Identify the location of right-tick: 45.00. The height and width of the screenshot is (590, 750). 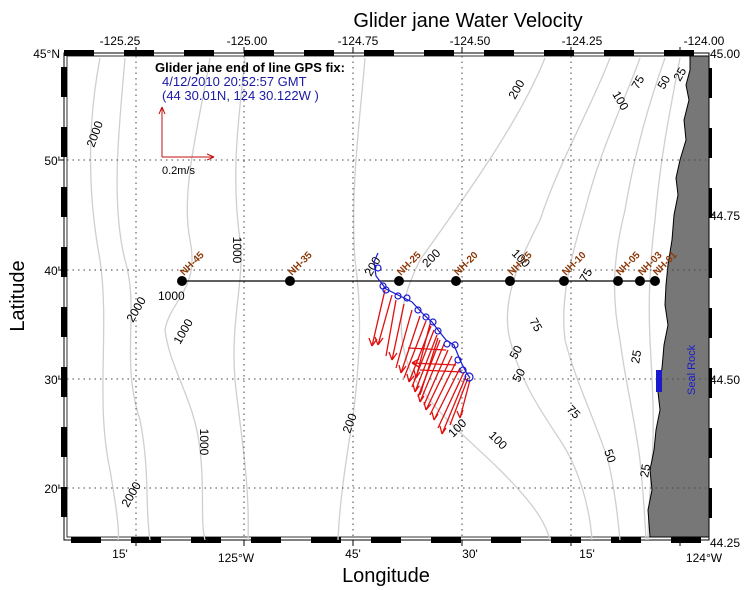
(725, 54).